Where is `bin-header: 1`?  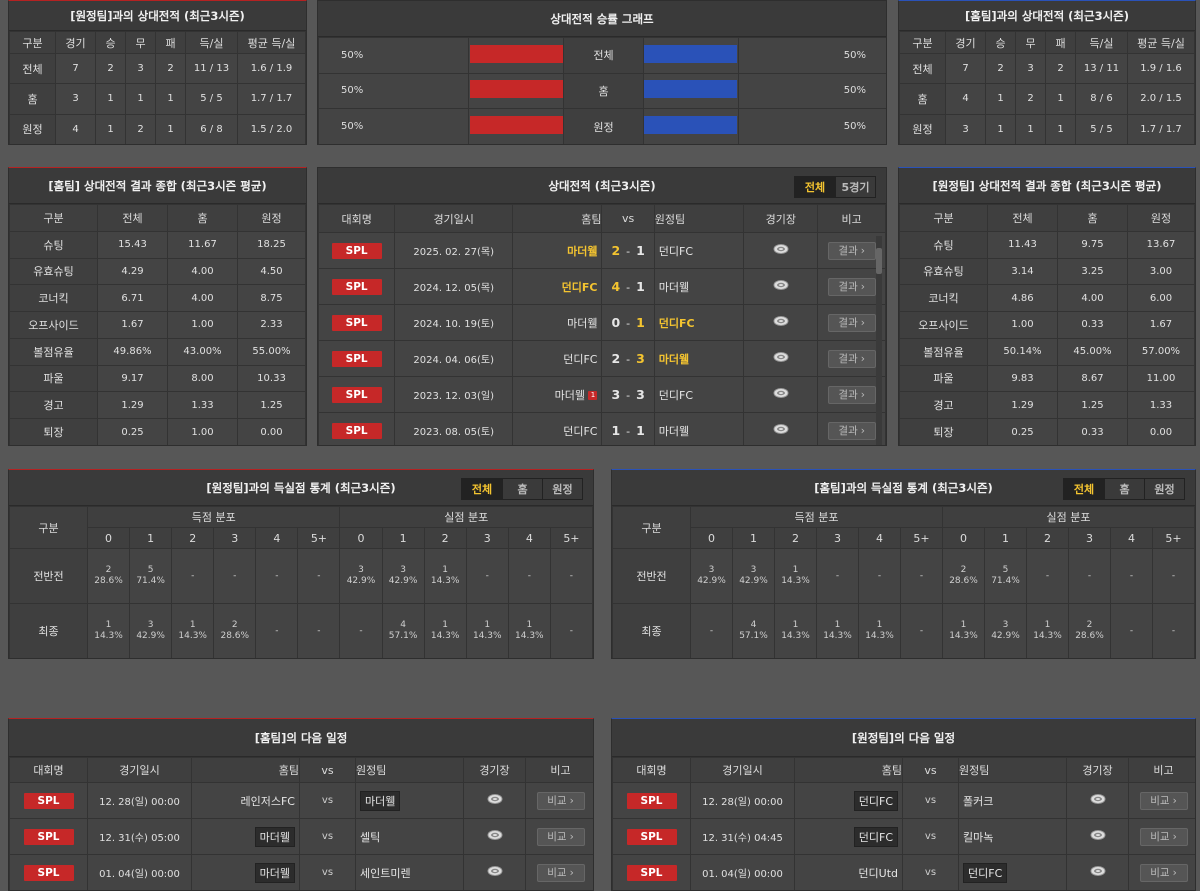
bin-header: 1 is located at coordinates (403, 538).